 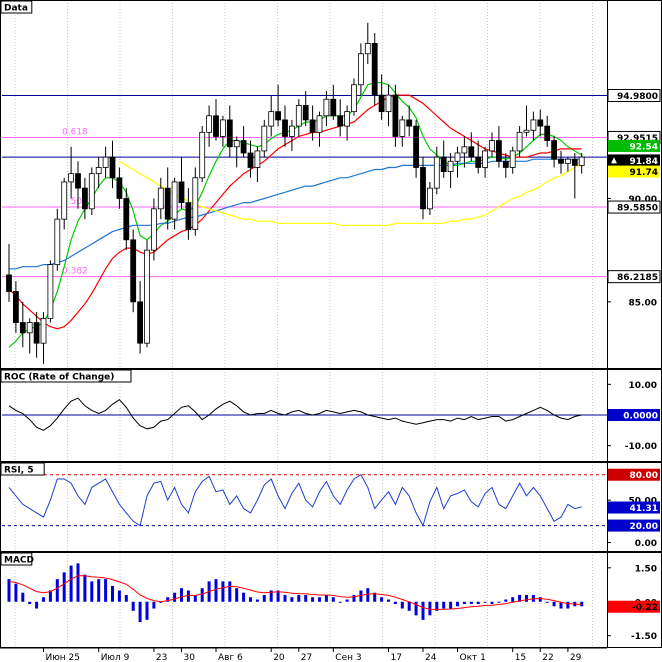 What do you see at coordinates (520, 657) in the screenshot?
I see `x-tick-label: 15` at bounding box center [520, 657].